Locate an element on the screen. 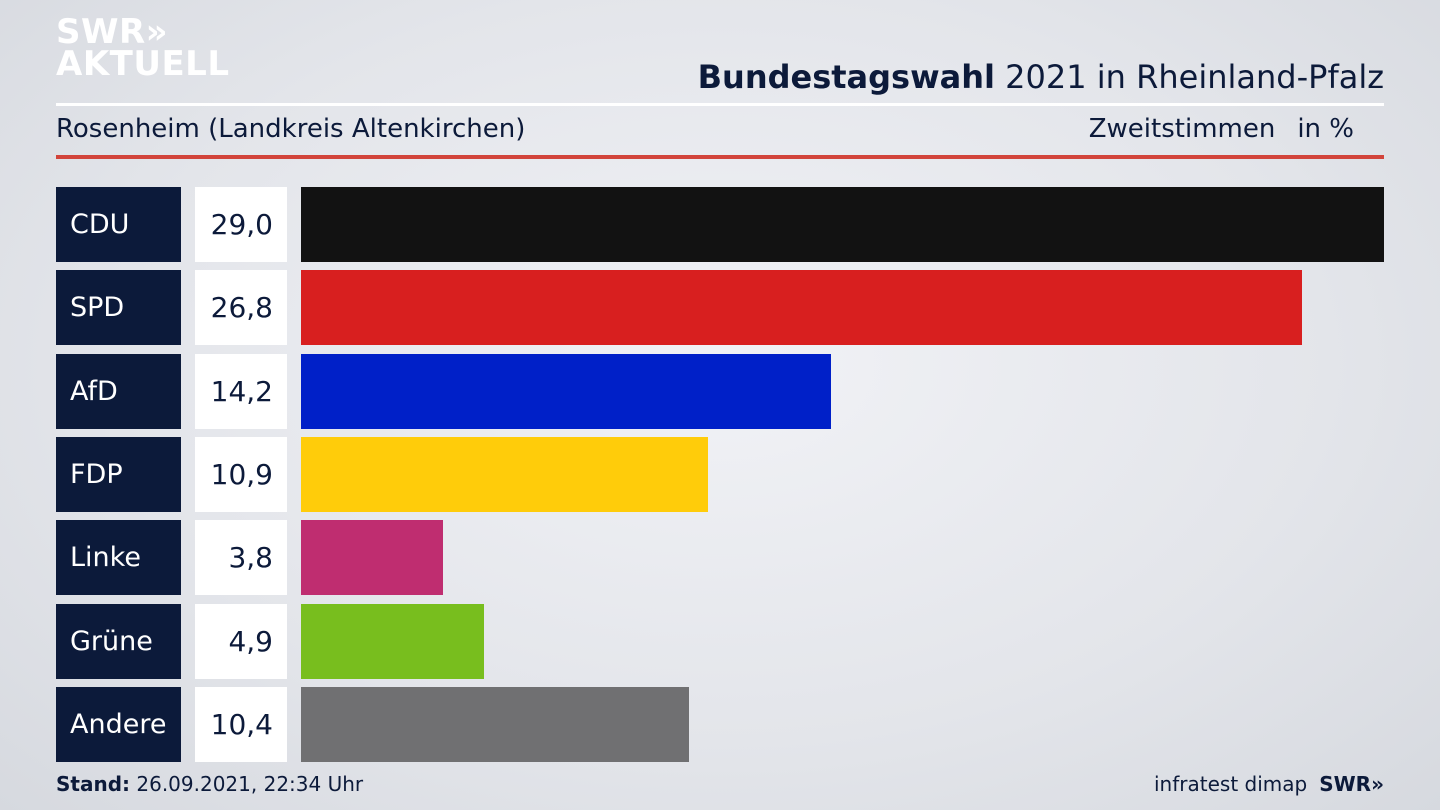 This screenshot has width=1440, height=810. bar-row: SPD 26,8 is located at coordinates (720, 308).